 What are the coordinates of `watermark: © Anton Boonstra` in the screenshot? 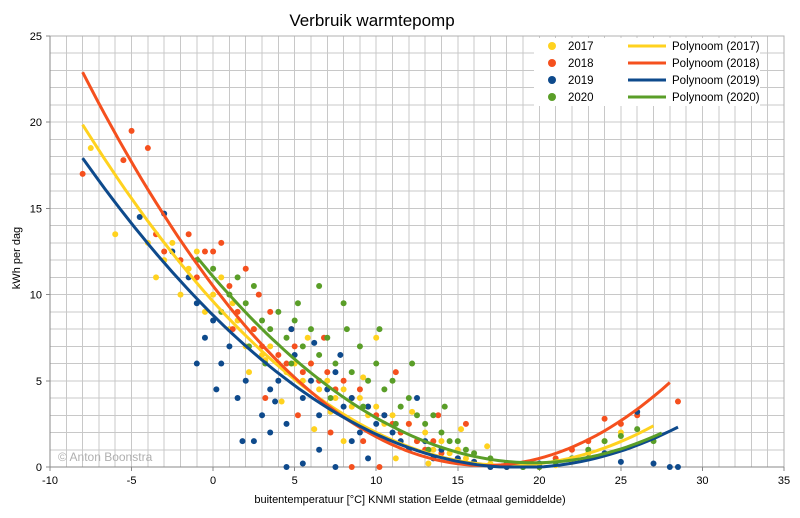 It's located at (105, 457).